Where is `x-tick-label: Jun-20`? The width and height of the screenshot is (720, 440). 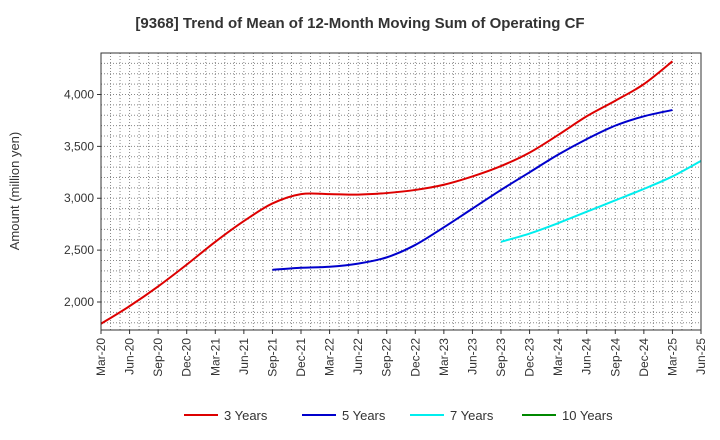 x-tick-label: Jun-20 is located at coordinates (130, 356).